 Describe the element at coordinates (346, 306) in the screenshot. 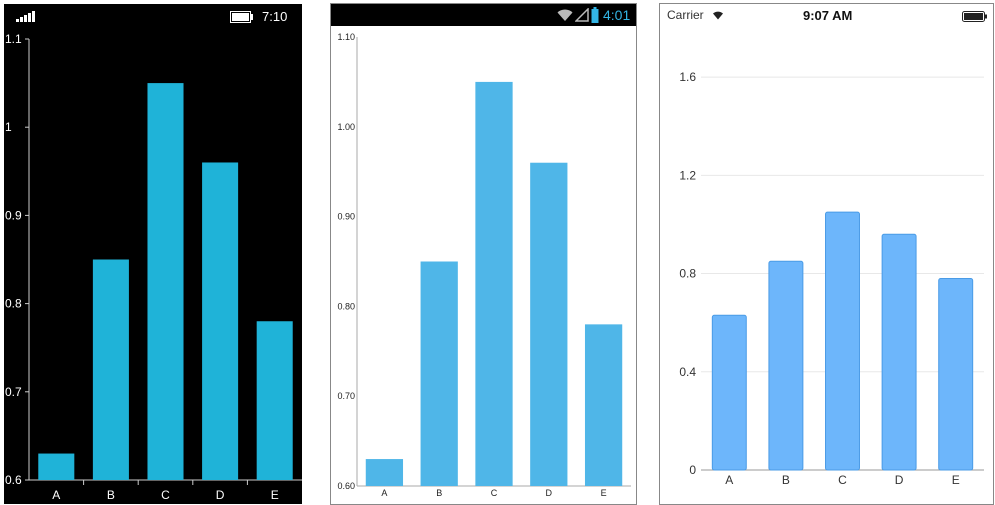

I see `y-tick-label: 0.80` at that location.